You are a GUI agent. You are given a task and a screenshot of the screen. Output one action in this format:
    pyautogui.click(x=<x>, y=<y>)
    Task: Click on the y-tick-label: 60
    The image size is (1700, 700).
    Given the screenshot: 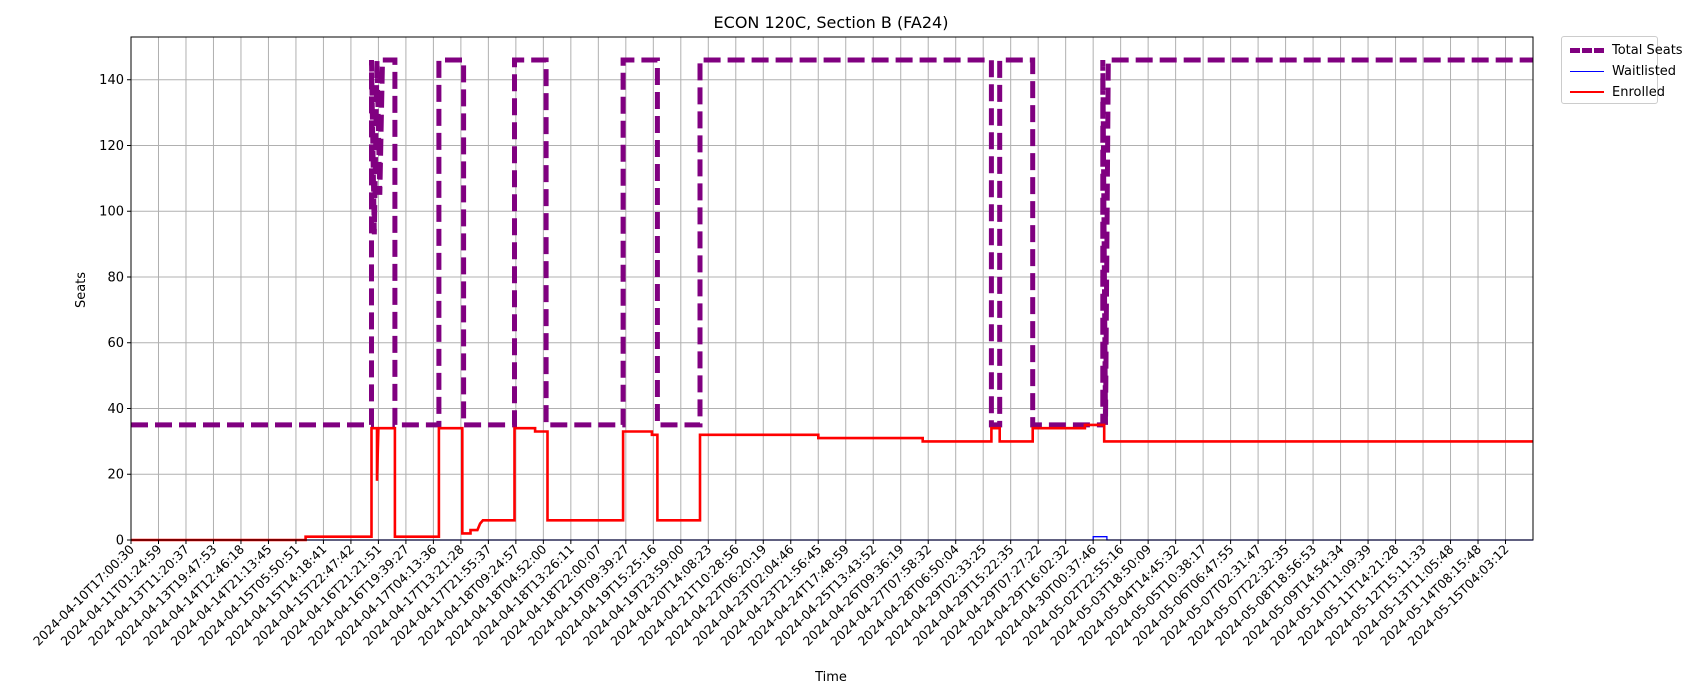 What is the action you would take?
    pyautogui.click(x=115, y=343)
    